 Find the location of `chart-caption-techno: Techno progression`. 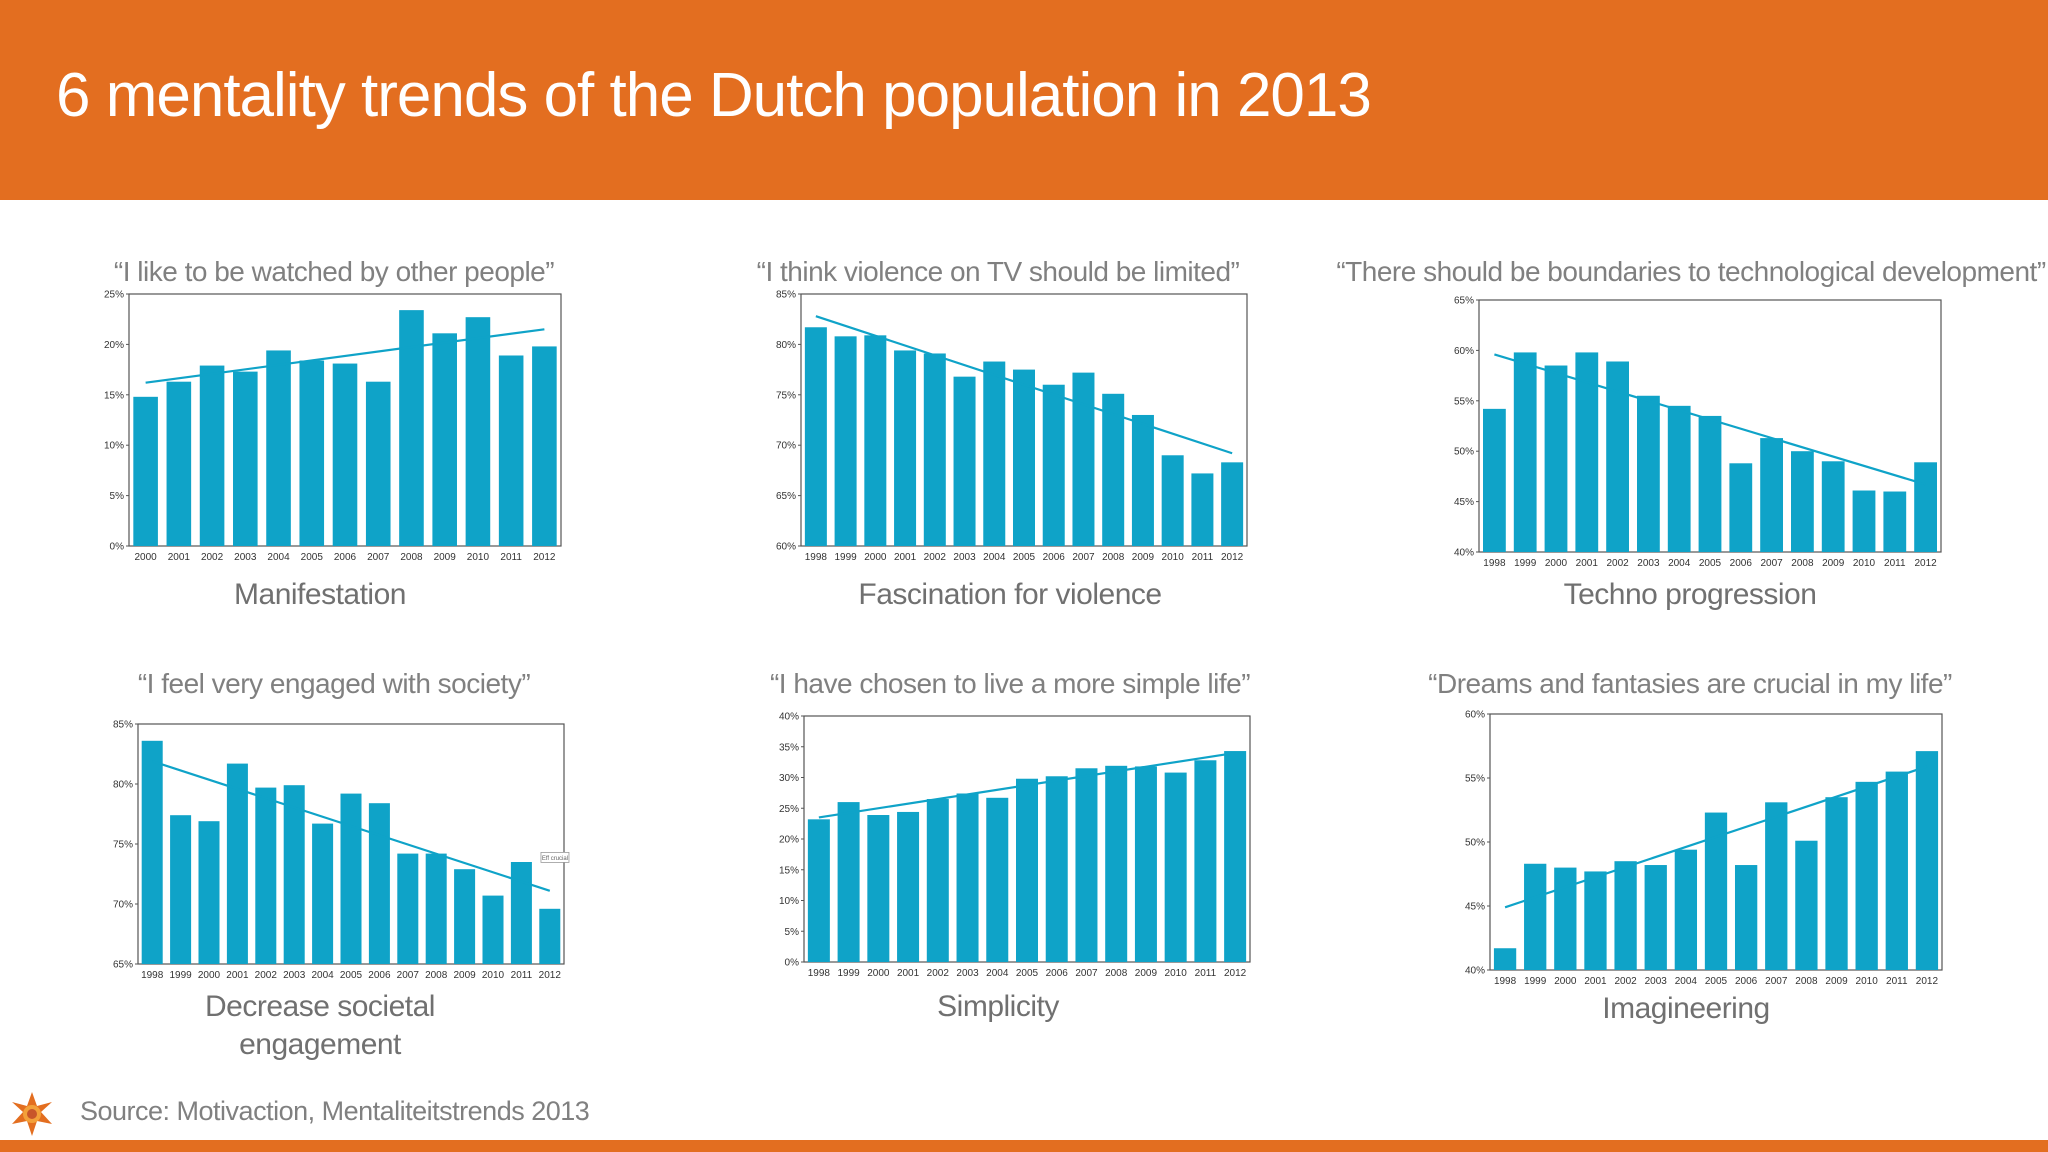

chart-caption-techno: Techno progression is located at coordinates (1690, 594).